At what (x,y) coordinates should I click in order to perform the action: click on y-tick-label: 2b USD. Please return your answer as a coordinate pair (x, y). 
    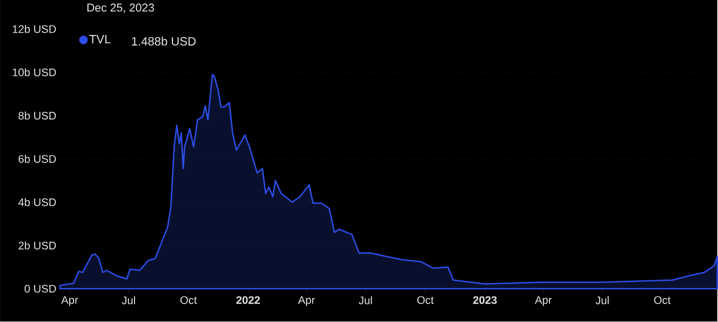
    Looking at the image, I should click on (37, 246).